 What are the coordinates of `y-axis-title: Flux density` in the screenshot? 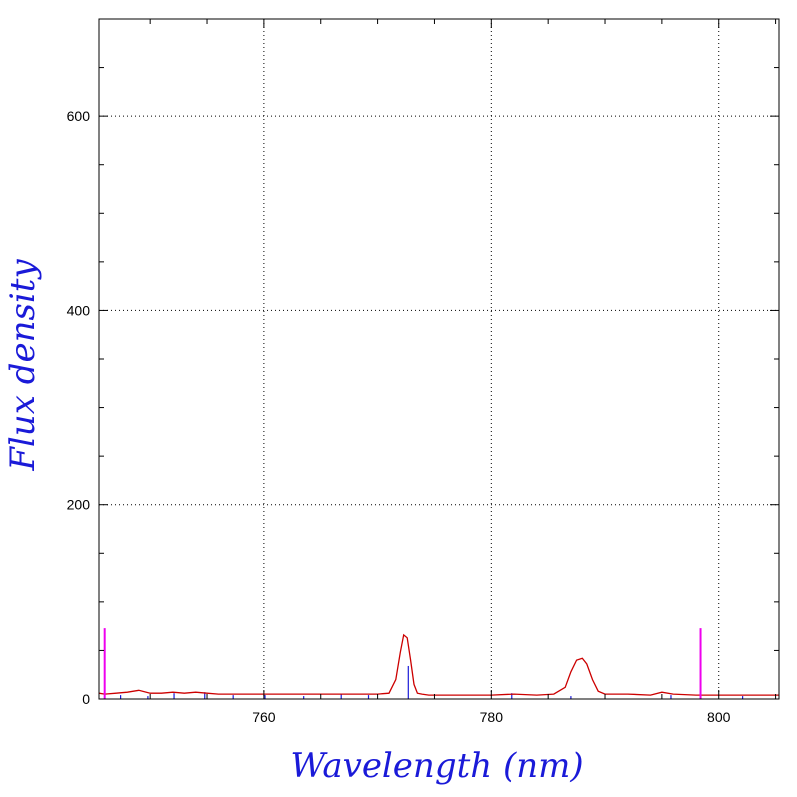 It's located at (23, 365).